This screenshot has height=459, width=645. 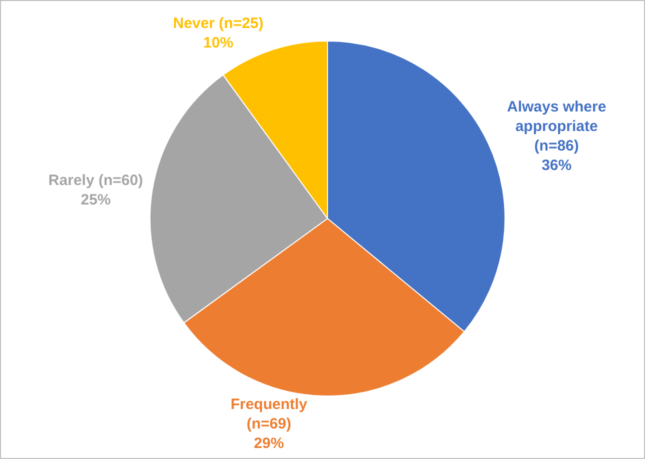 I want to click on slice-label: Always where appropriate (n=86), so click(x=556, y=126).